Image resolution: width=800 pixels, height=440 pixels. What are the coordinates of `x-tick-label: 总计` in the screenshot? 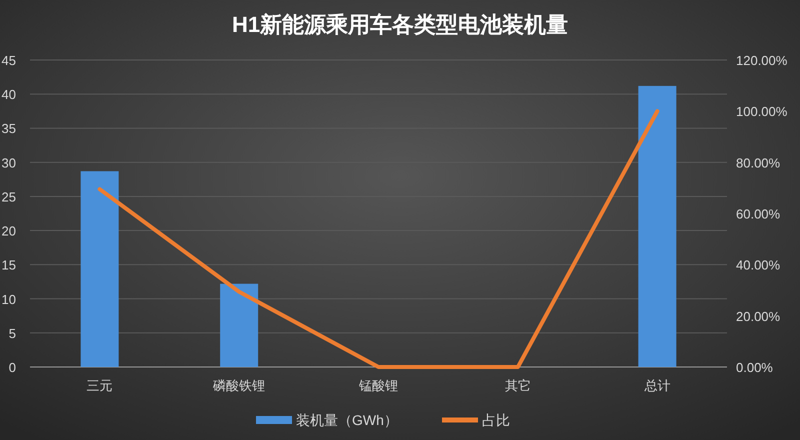 It's located at (656, 385).